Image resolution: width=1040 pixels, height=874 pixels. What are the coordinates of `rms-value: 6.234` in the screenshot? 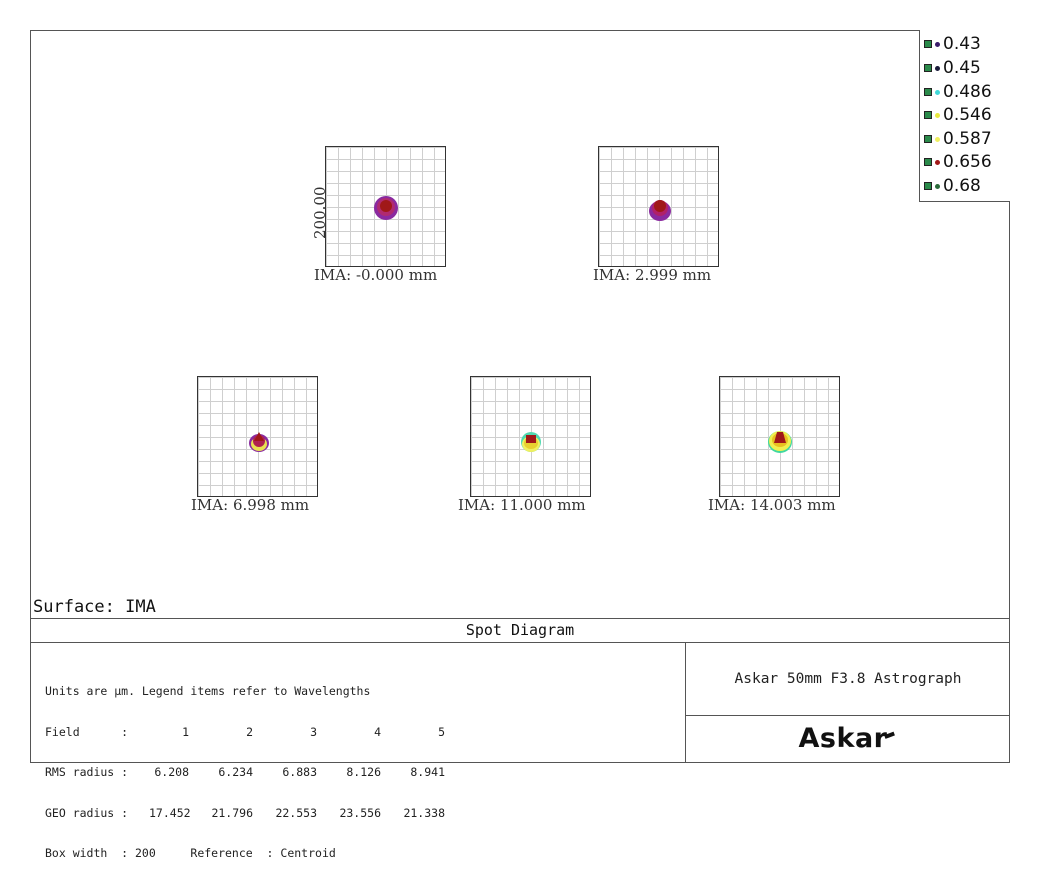 It's located at (235, 772).